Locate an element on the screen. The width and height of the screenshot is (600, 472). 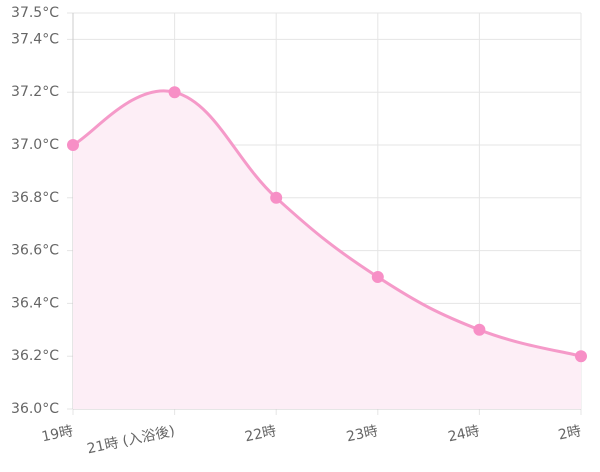
y-tick-label: 37.2°C is located at coordinates (35, 92).